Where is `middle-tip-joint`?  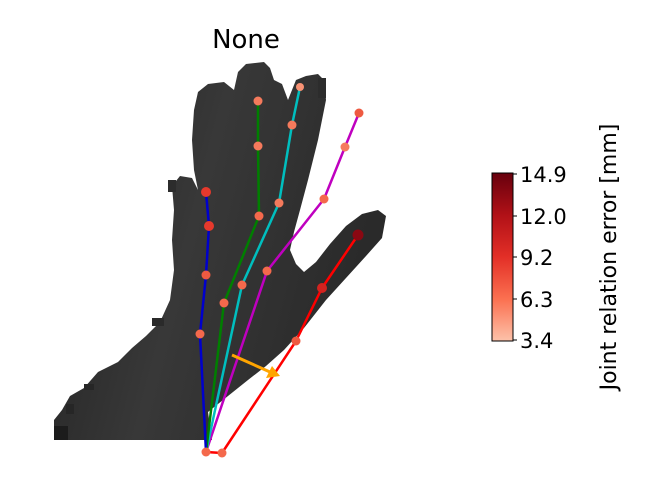 middle-tip-joint is located at coordinates (300, 87).